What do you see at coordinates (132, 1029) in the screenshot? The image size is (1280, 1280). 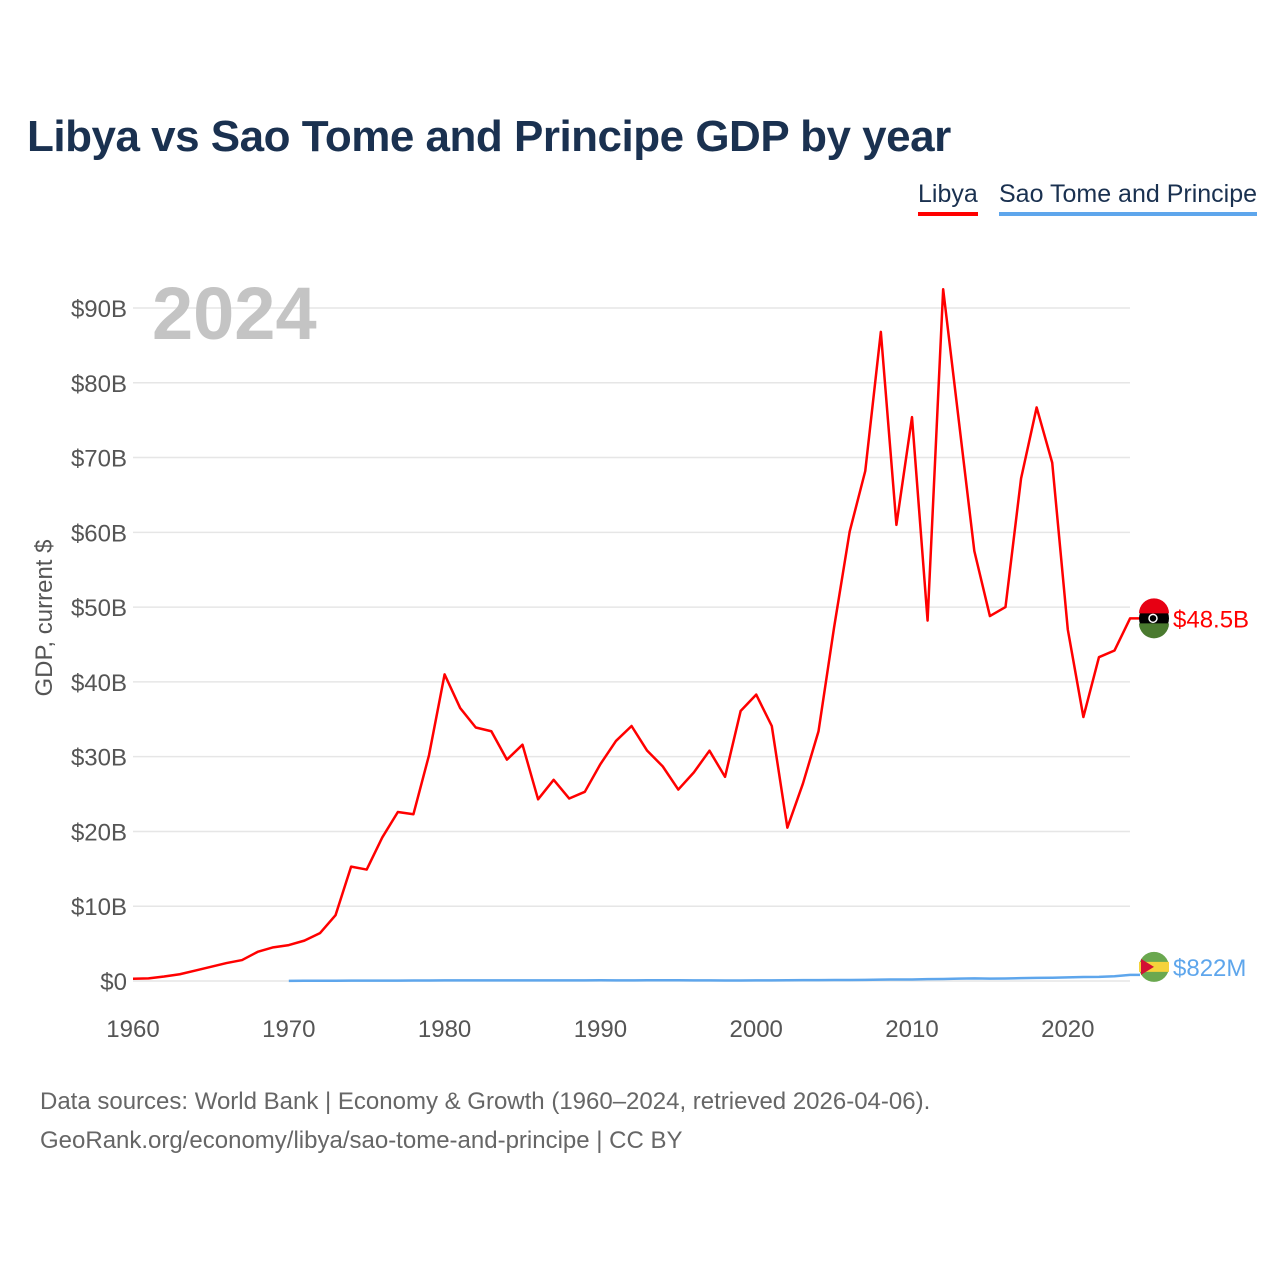 I see `x-tick-label: 1960` at bounding box center [132, 1029].